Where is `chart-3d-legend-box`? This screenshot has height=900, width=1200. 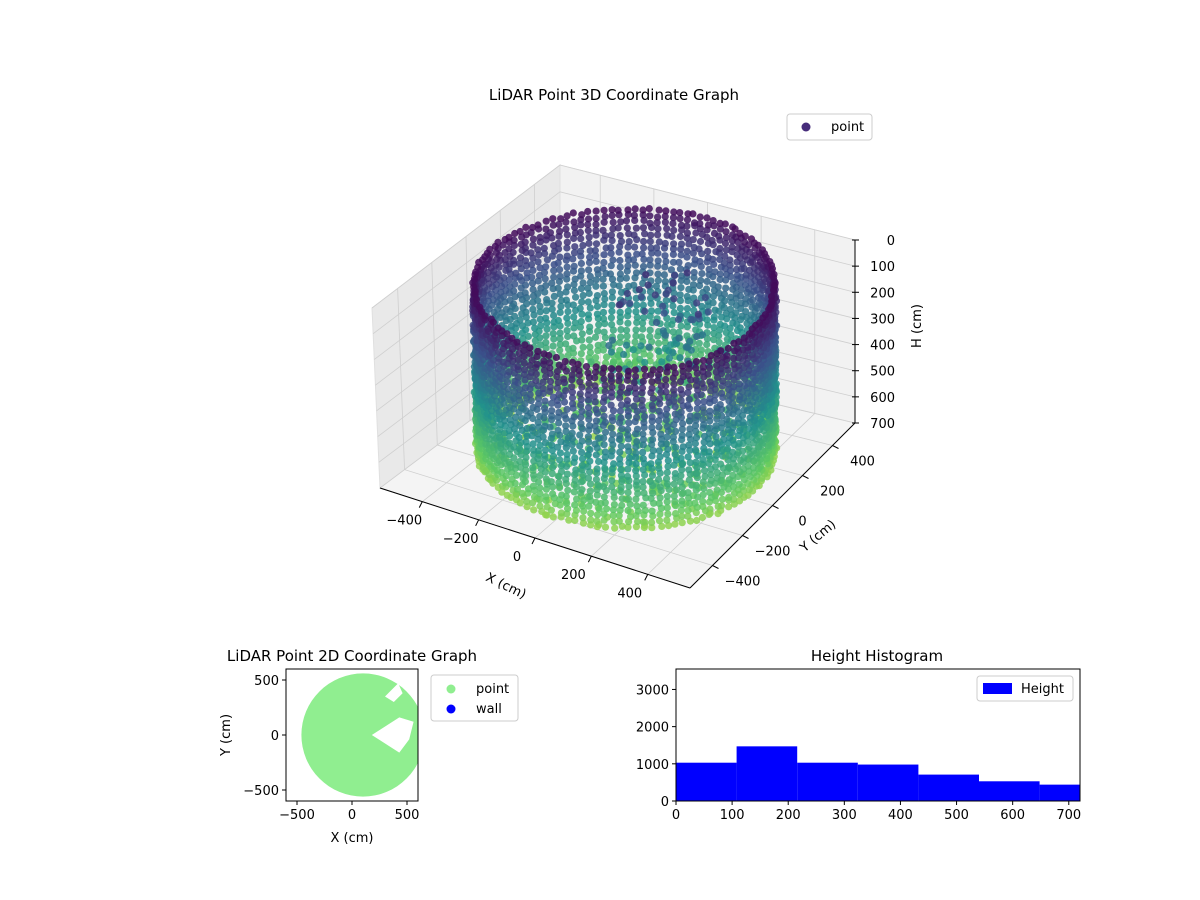 chart-3d-legend-box is located at coordinates (829, 127).